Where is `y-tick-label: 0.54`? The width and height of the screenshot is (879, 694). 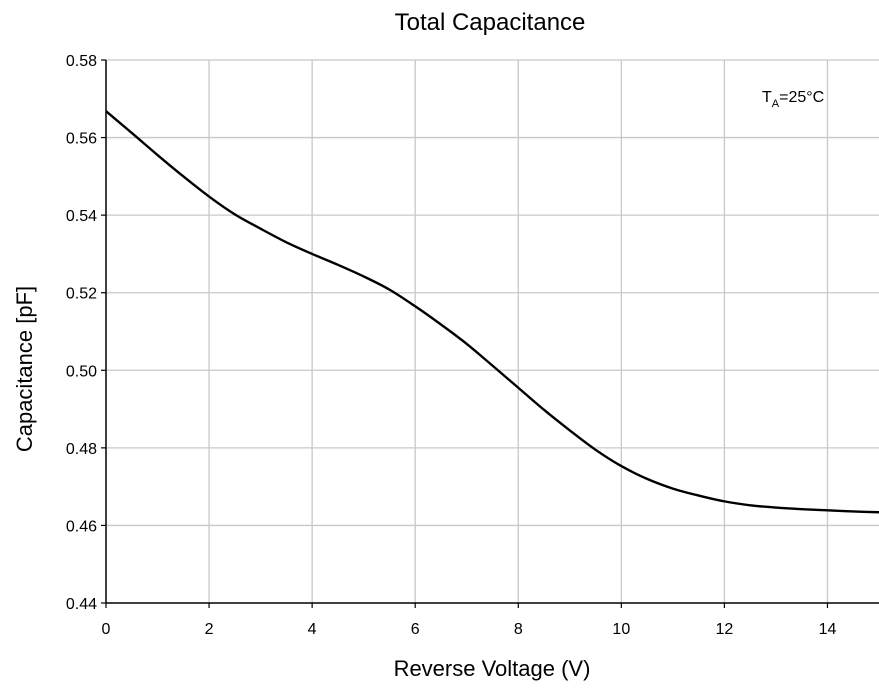
y-tick-label: 0.54 is located at coordinates (81, 216).